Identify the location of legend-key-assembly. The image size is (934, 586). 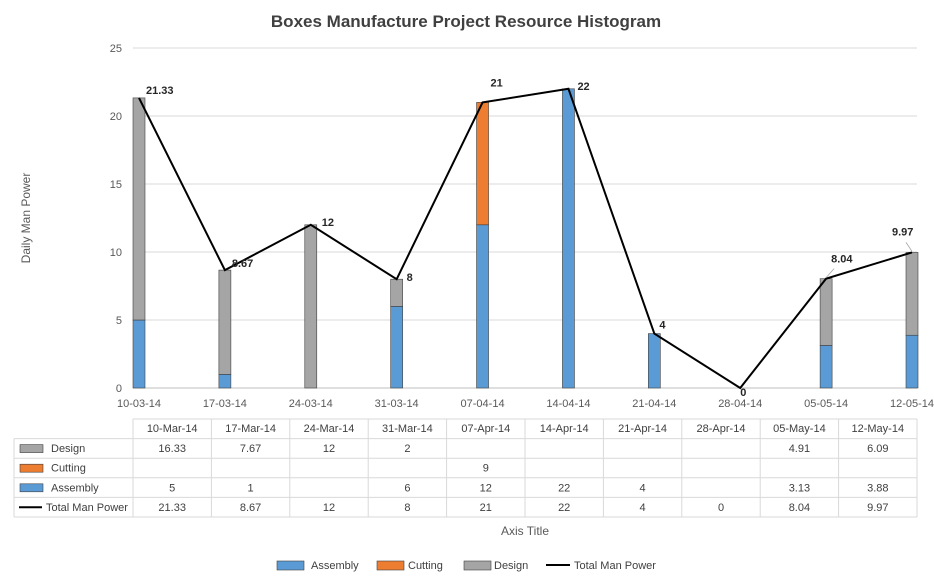
(31, 488).